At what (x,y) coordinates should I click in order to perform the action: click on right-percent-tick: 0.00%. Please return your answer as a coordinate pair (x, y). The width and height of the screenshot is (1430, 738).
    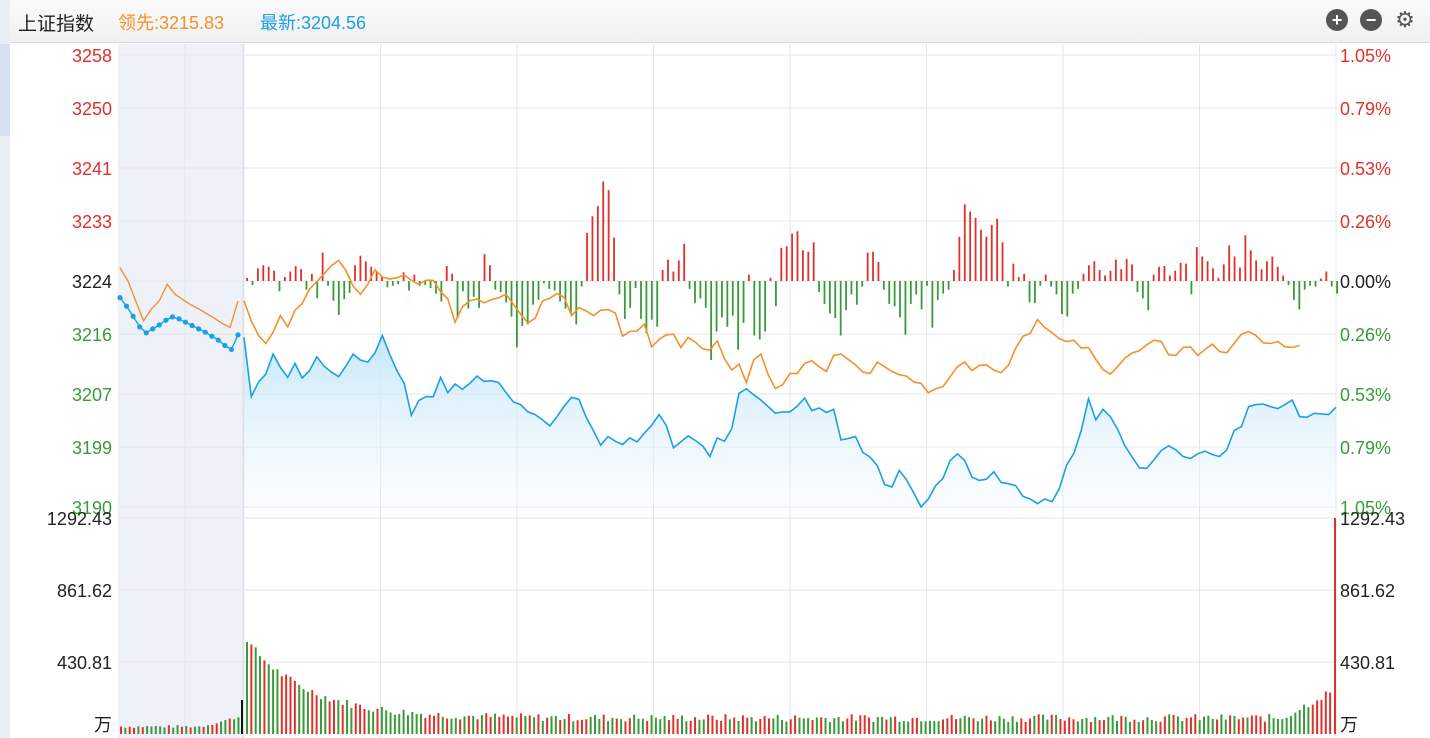
    Looking at the image, I should click on (1365, 282).